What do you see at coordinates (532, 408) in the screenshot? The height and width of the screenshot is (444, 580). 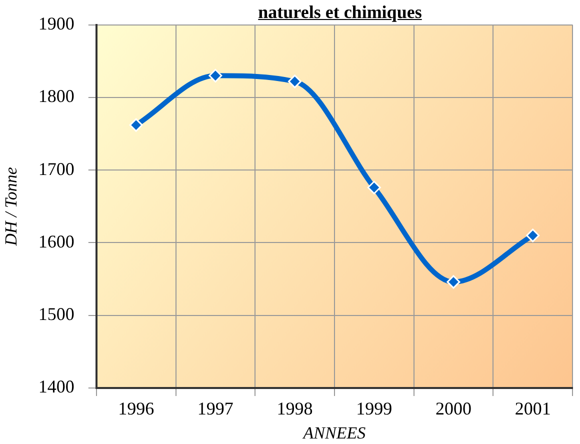 I see `x-tick-label: 2001` at bounding box center [532, 408].